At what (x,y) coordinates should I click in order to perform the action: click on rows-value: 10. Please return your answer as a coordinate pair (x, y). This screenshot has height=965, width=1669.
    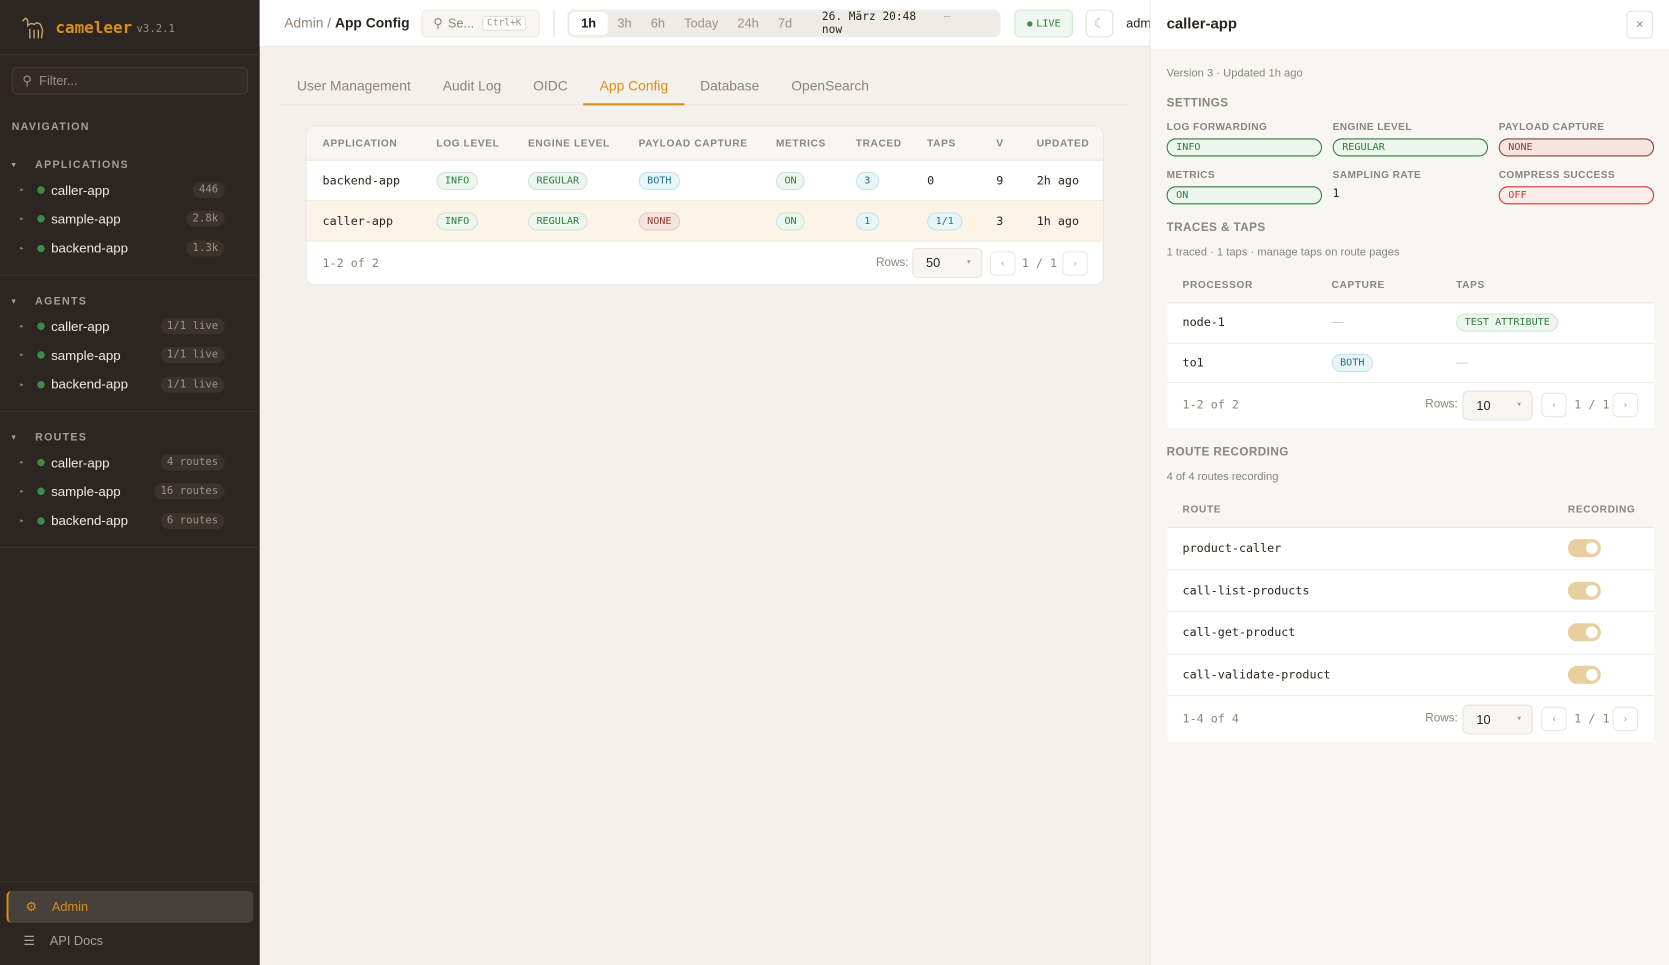
    Looking at the image, I should click on (1483, 405).